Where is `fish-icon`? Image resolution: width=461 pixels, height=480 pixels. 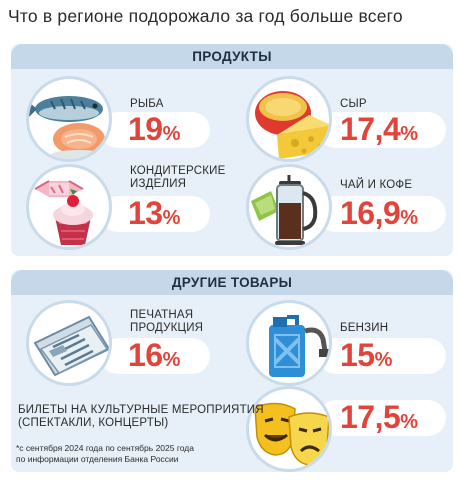
fish-icon is located at coordinates (68, 127).